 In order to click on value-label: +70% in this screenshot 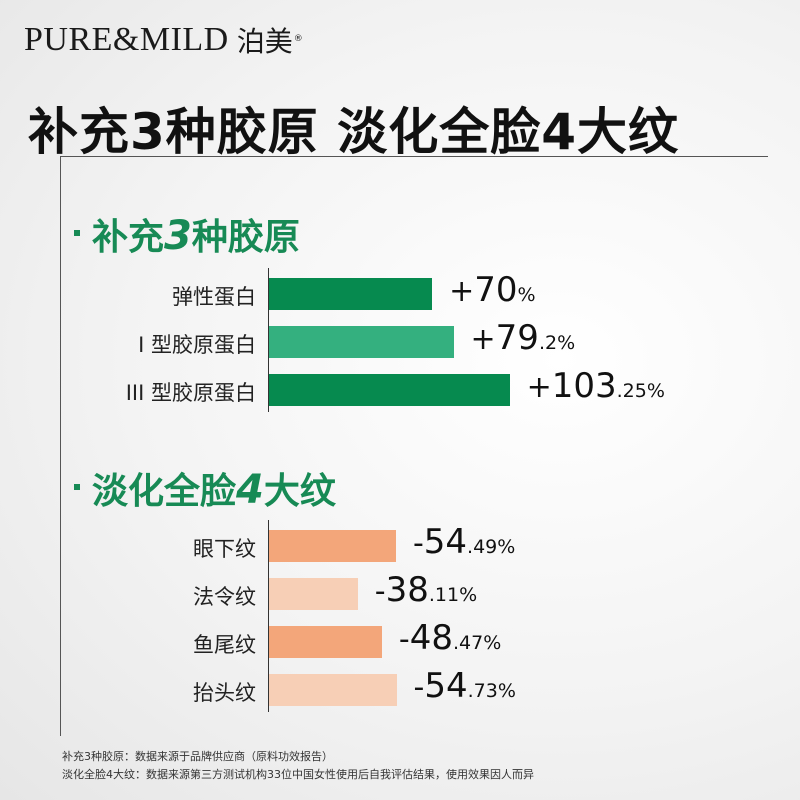, I will do `click(492, 290)`.